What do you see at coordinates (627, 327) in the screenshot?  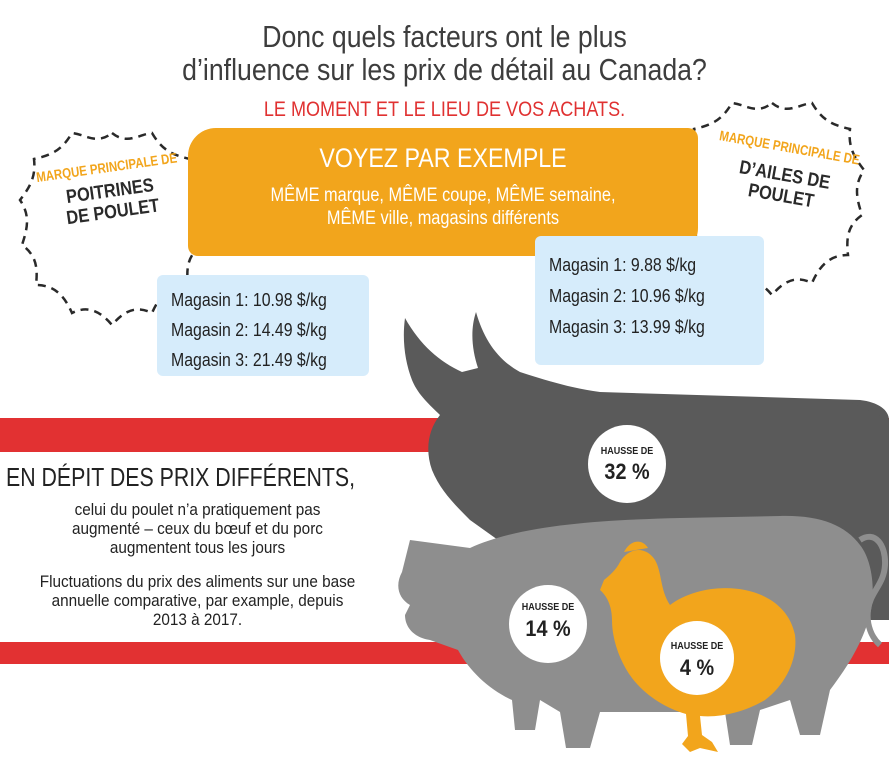 I see `wing-price-store-3: Magasin 3: 13.99 $/kg` at bounding box center [627, 327].